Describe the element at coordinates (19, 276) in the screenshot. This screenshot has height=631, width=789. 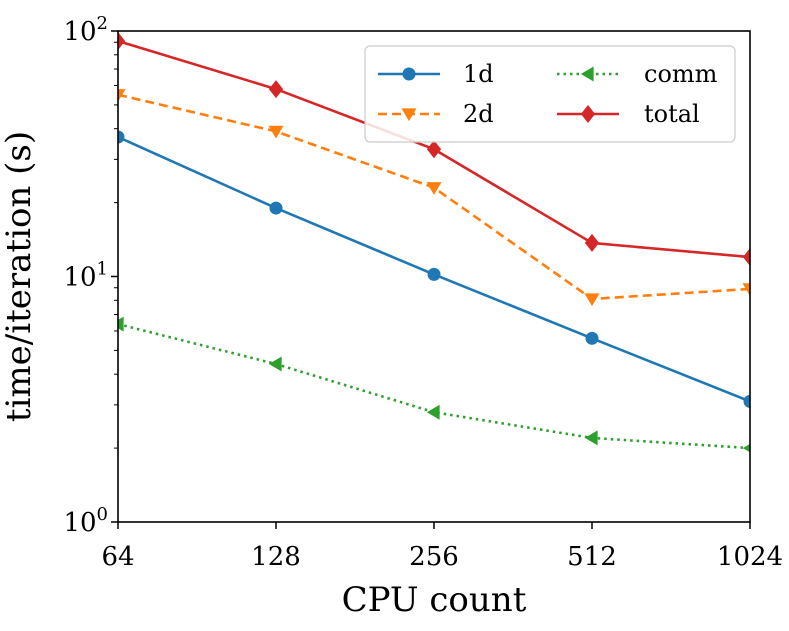
I see `y-axis-label: time/iteration (s)` at that location.